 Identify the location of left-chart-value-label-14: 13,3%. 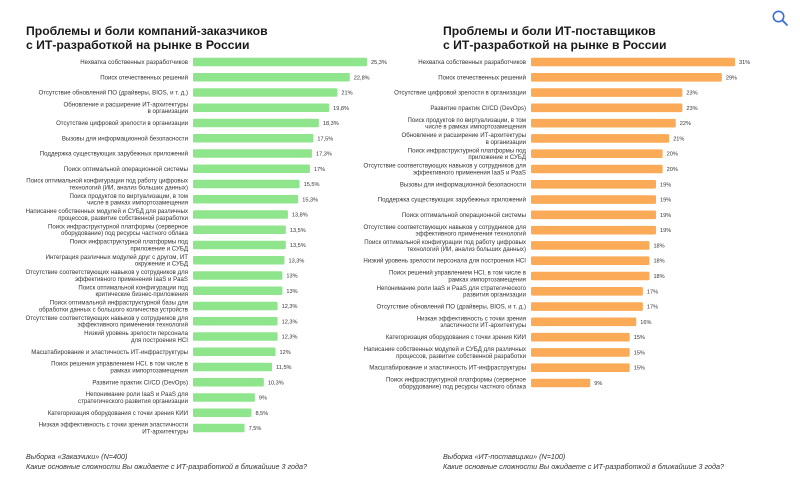
(296, 261).